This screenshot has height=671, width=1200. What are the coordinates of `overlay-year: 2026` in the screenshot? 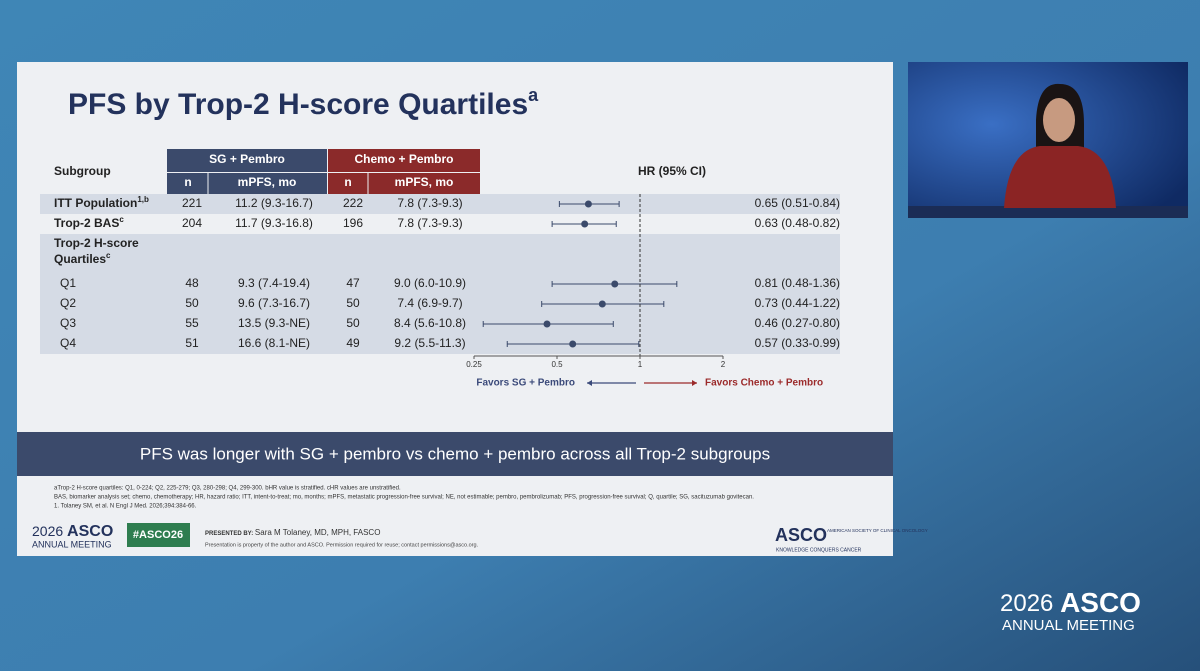 It's located at (1026, 603).